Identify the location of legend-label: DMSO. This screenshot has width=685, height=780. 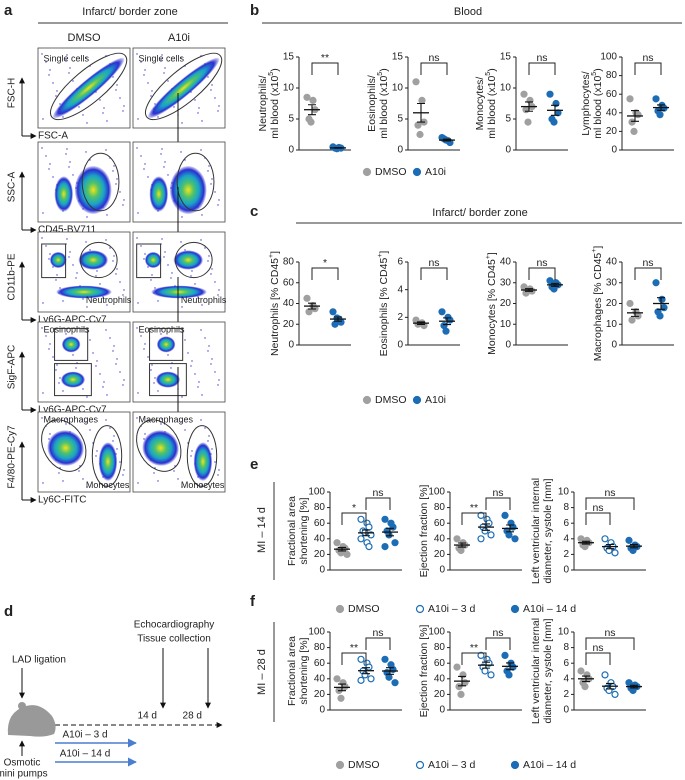
(364, 609).